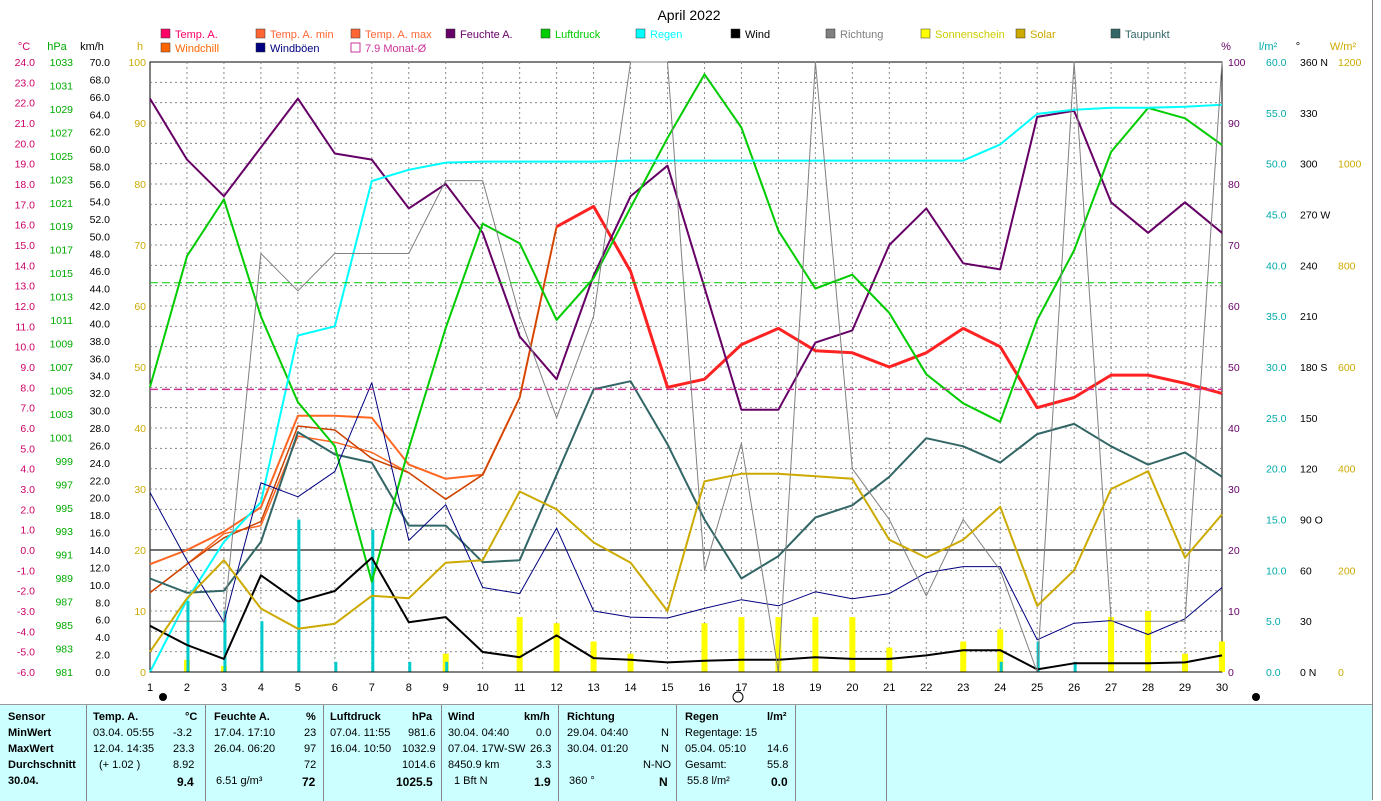 The width and height of the screenshot is (1381, 801). What do you see at coordinates (100, 80) in the screenshot?
I see `tick-wind: 68.0` at bounding box center [100, 80].